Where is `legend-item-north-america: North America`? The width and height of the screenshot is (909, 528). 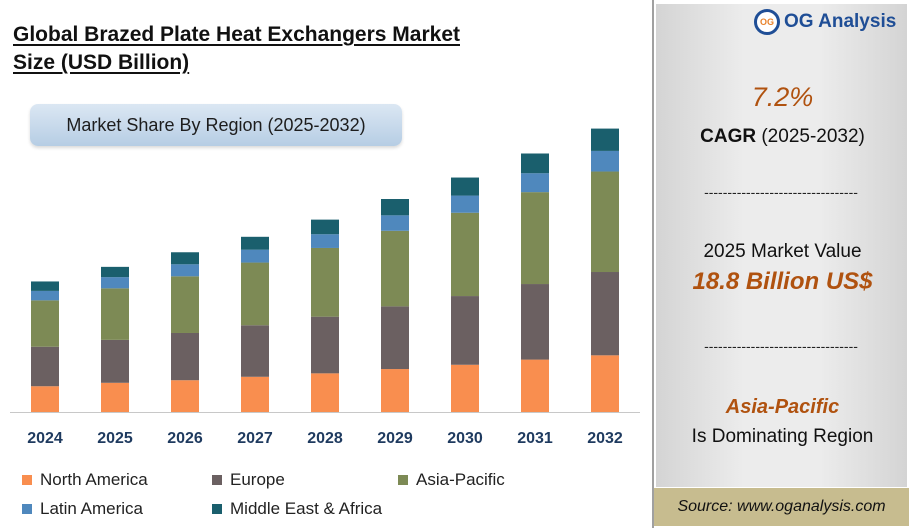
legend-item-north-america: North America is located at coordinates (85, 480).